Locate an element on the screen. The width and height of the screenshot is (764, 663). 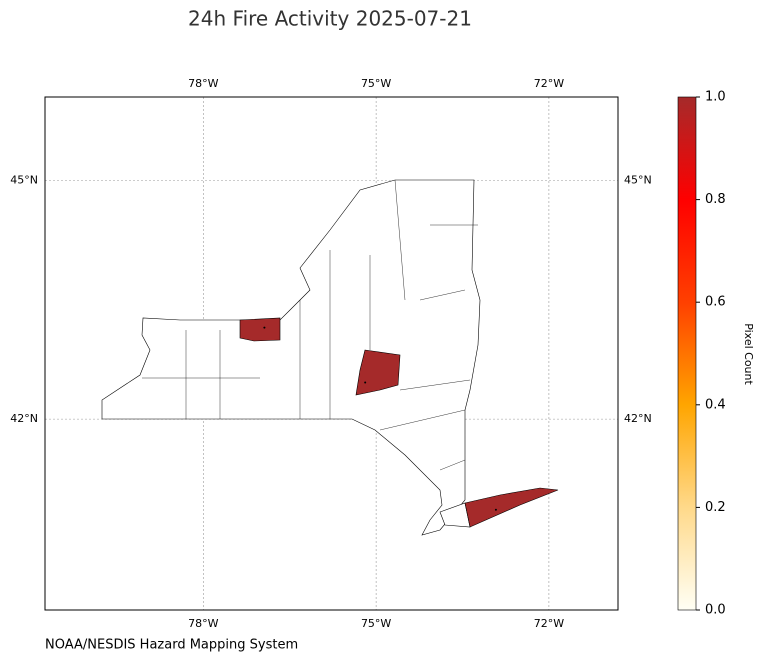
colorbar-tick-label: 0.4 is located at coordinates (715, 404).